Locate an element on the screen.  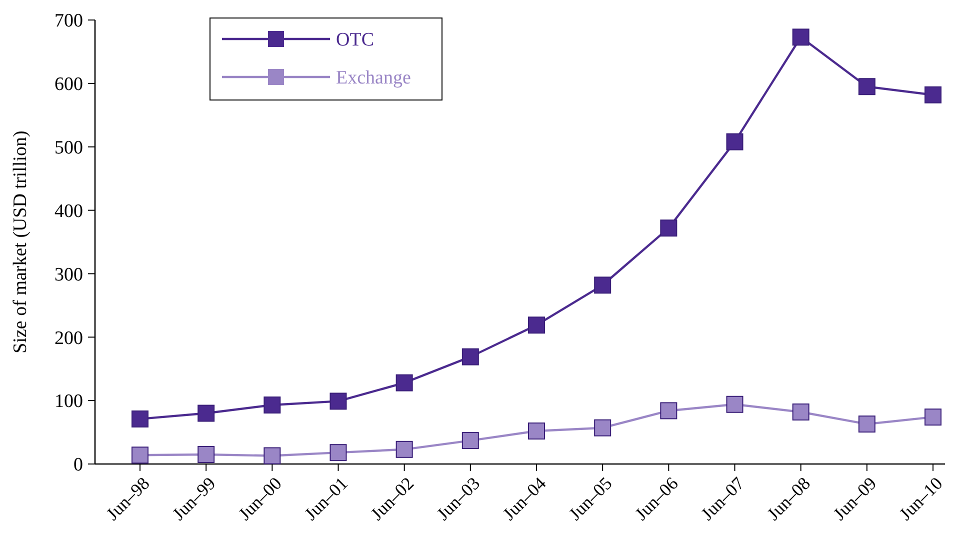
y-axis-title: Size of market (USD trillion) is located at coordinates (20, 242).